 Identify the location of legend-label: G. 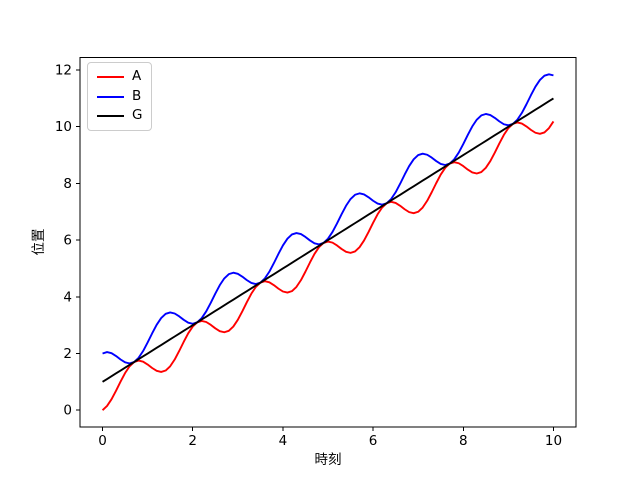
(137, 115).